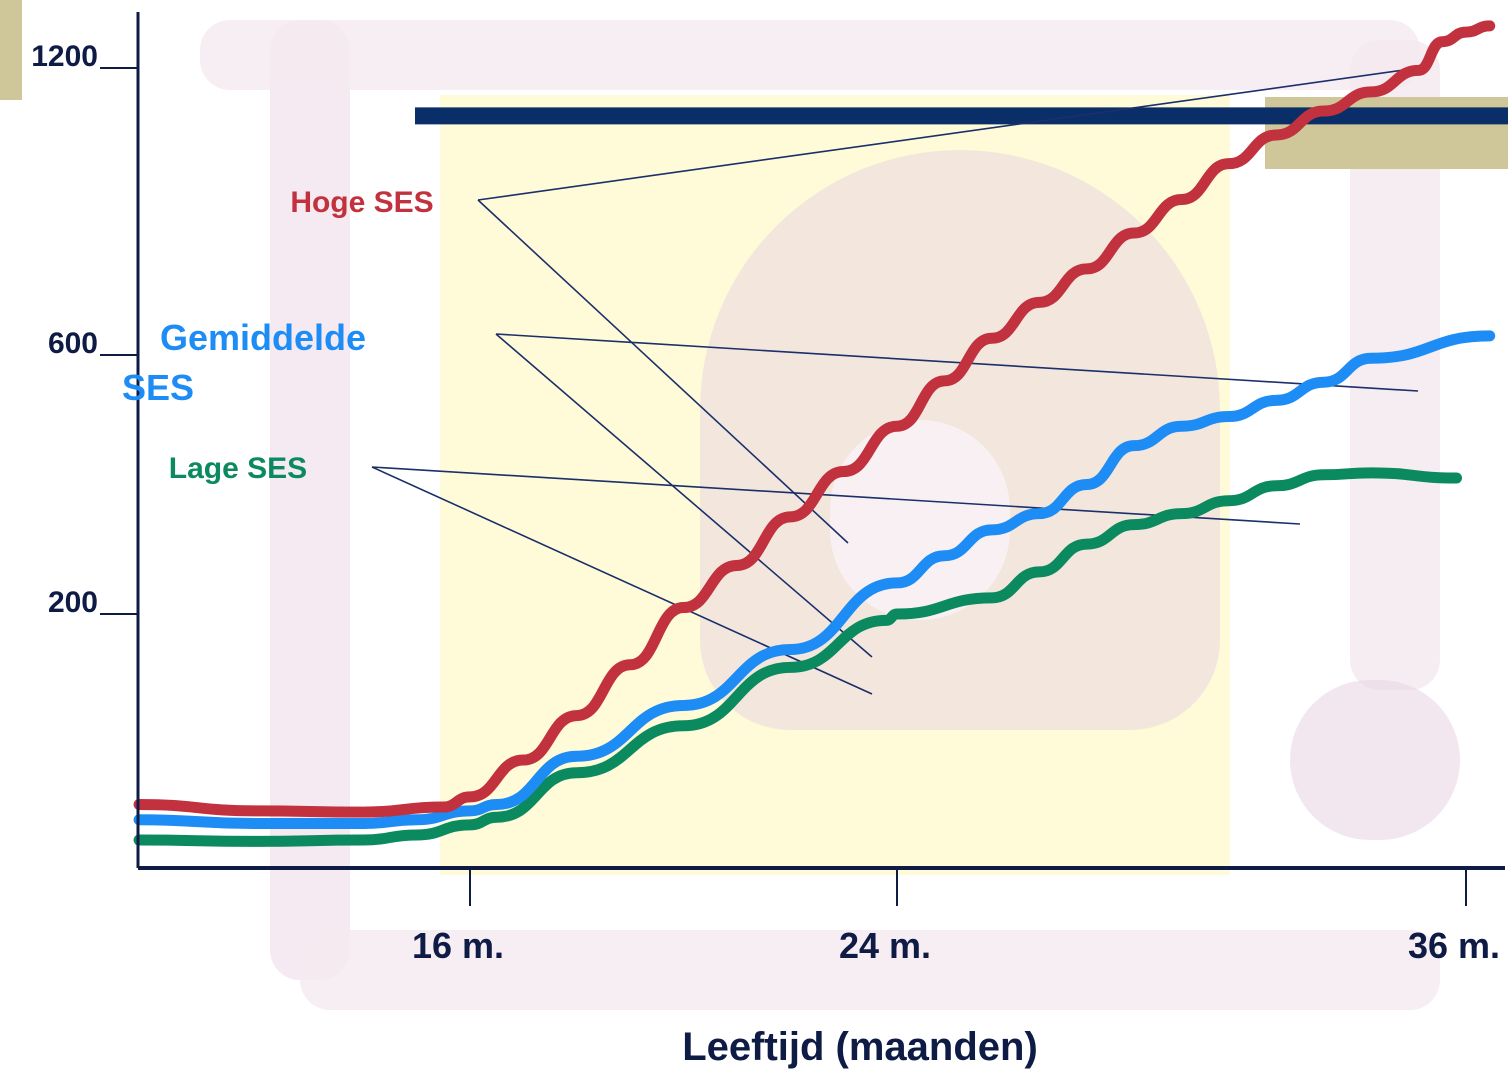 This screenshot has width=1508, height=1071. I want to click on y-tick-label: 1200, so click(64, 56).